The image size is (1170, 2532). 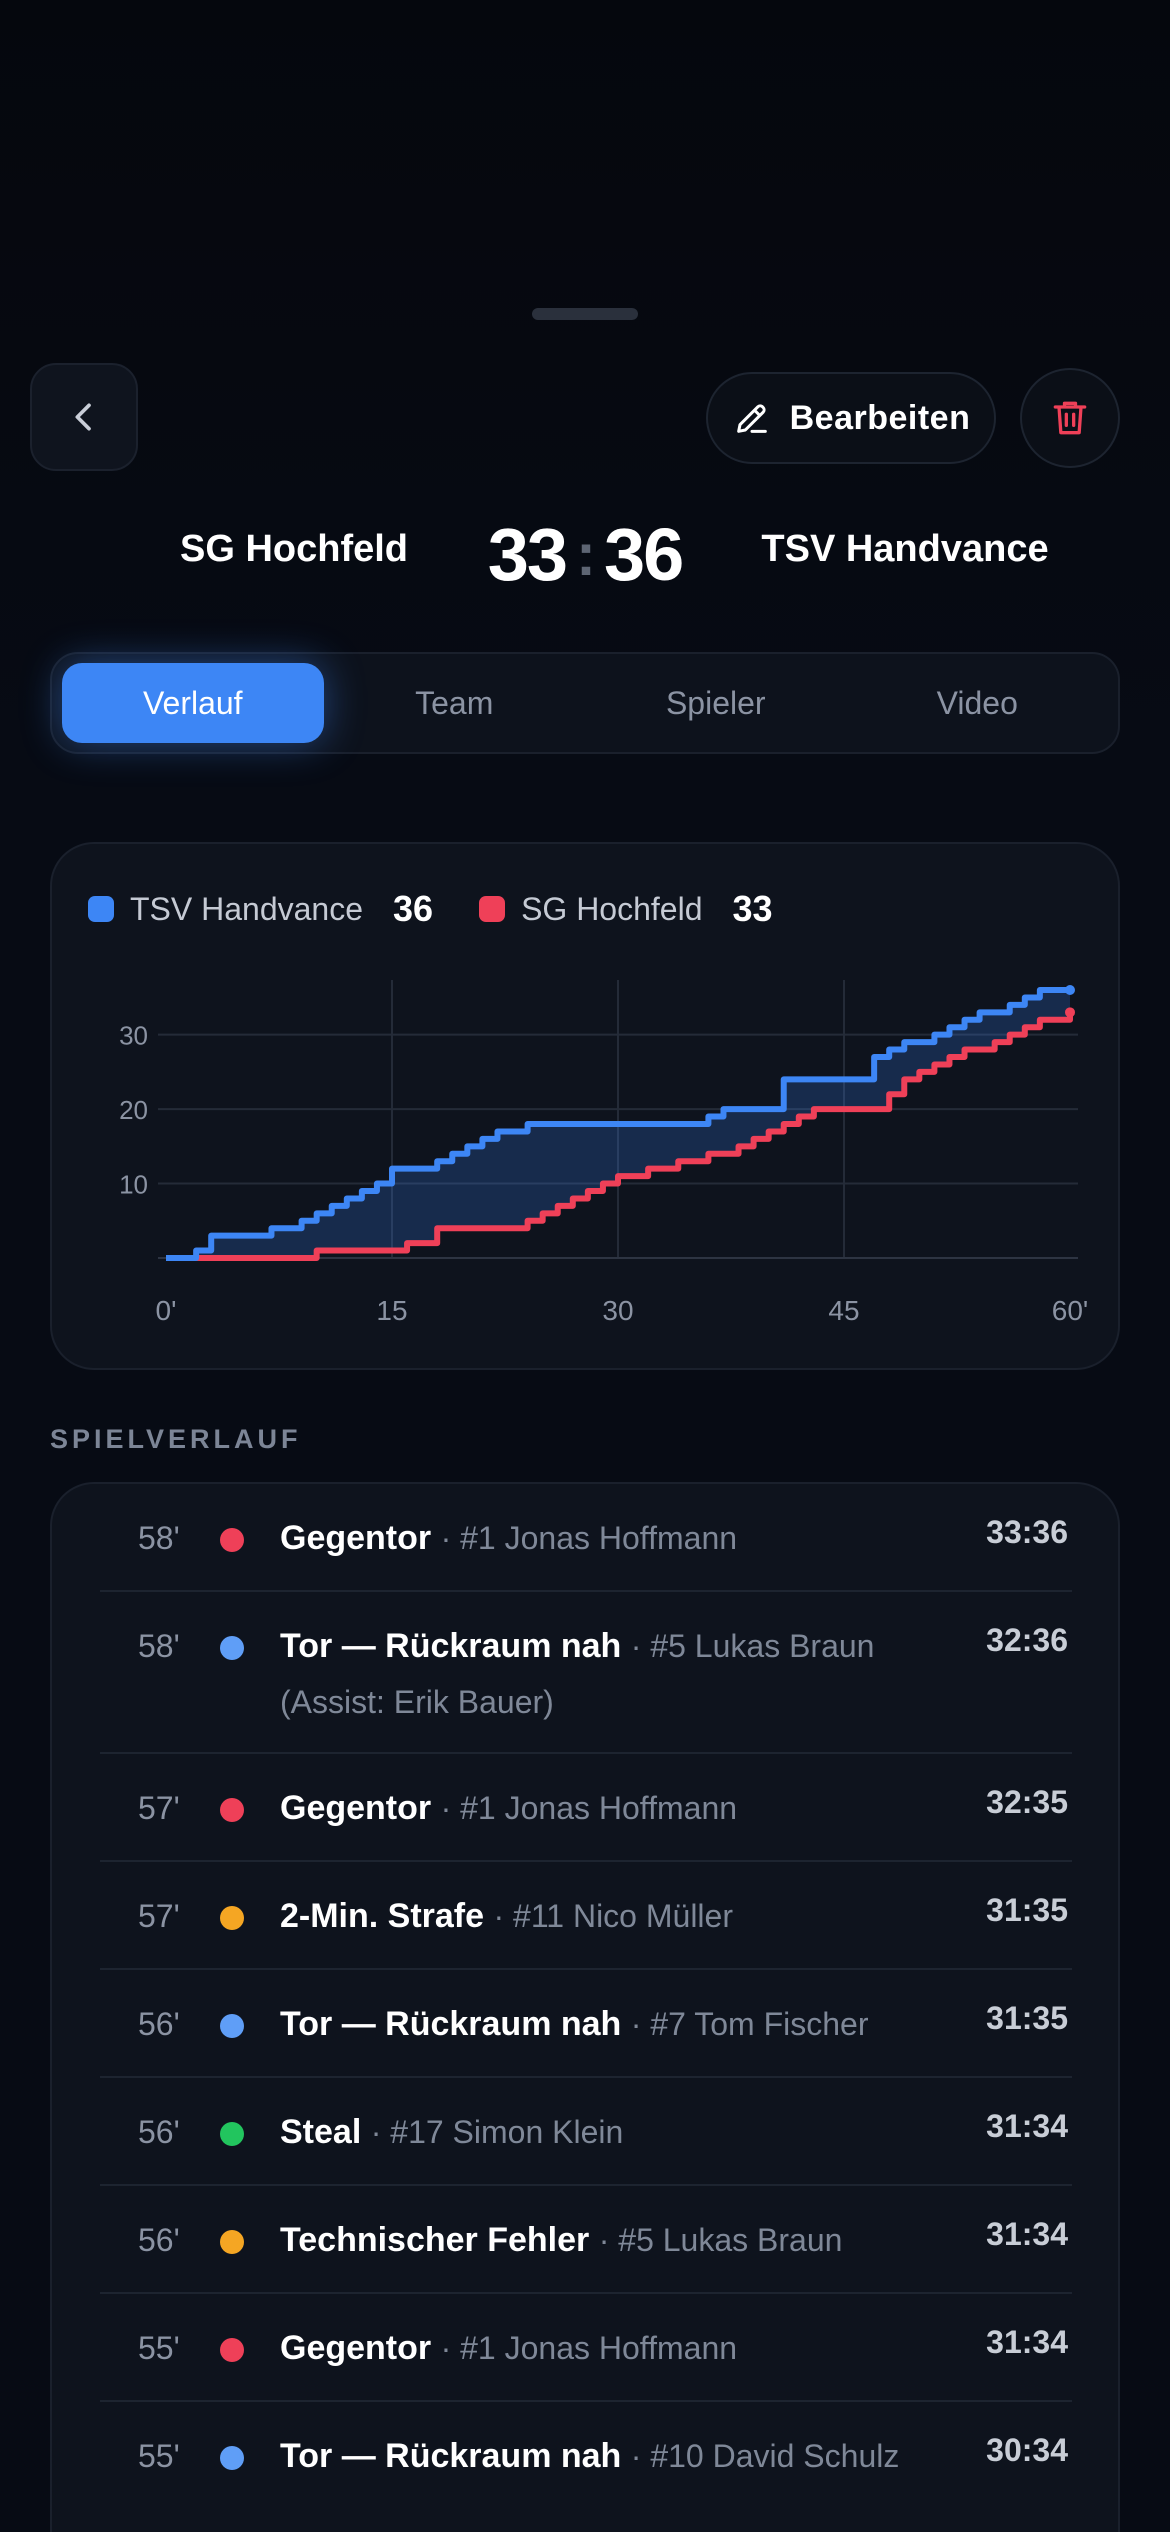 What do you see at coordinates (643, 554) in the screenshot?
I see `away-score: 36` at bounding box center [643, 554].